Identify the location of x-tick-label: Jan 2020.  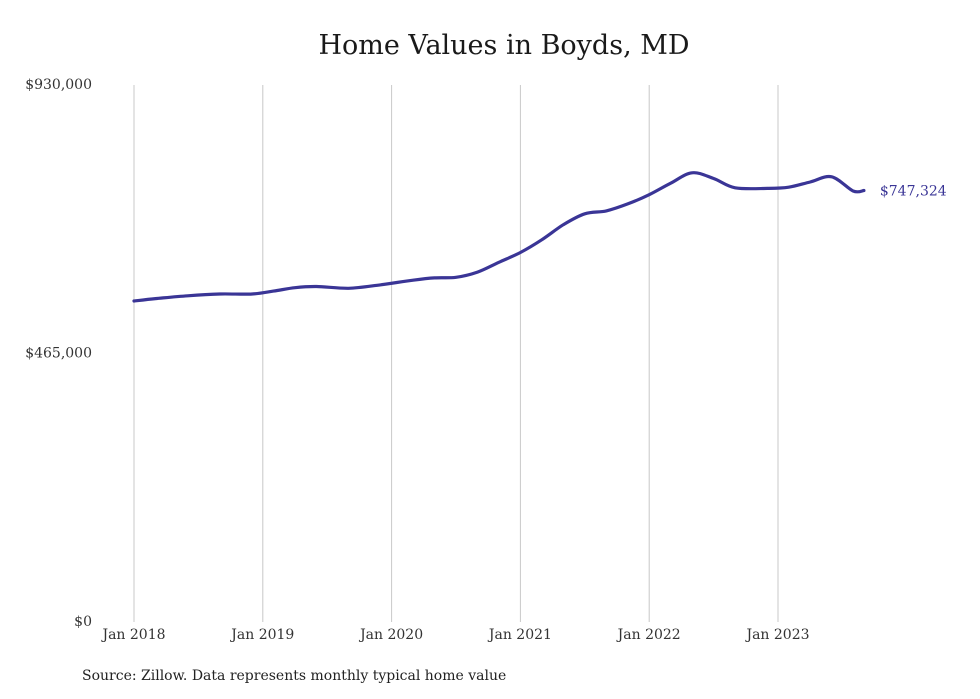
(390, 635).